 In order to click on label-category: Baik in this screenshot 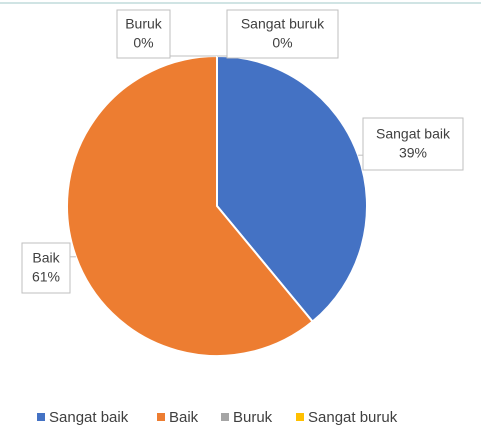, I will do `click(46, 258)`.